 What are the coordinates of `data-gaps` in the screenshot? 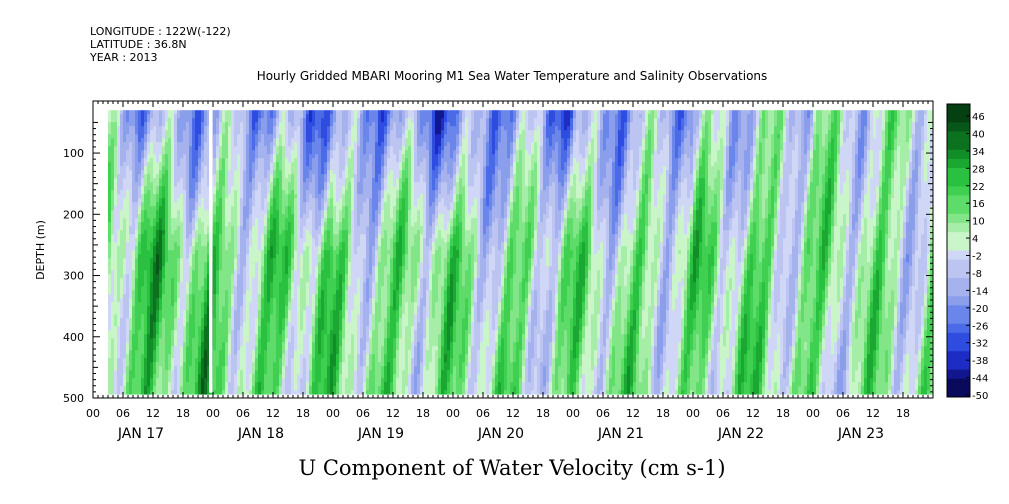 It's located at (211, 250).